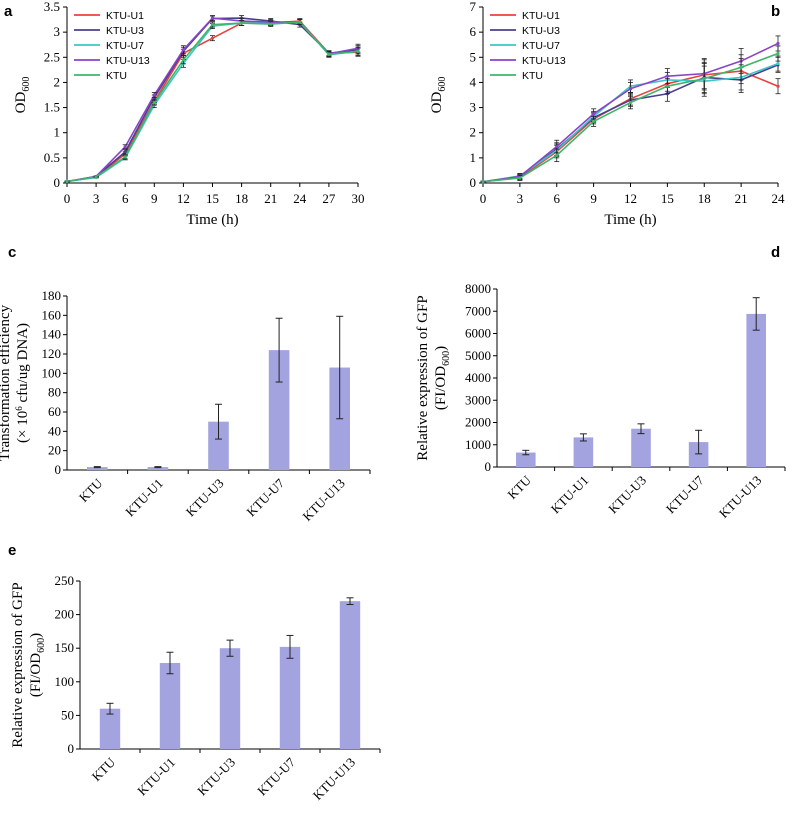 Image resolution: width=796 pixels, height=821 pixels. Describe the element at coordinates (442, 378) in the screenshot. I see `y-axis-title-line2: (FI/OD600)` at that location.